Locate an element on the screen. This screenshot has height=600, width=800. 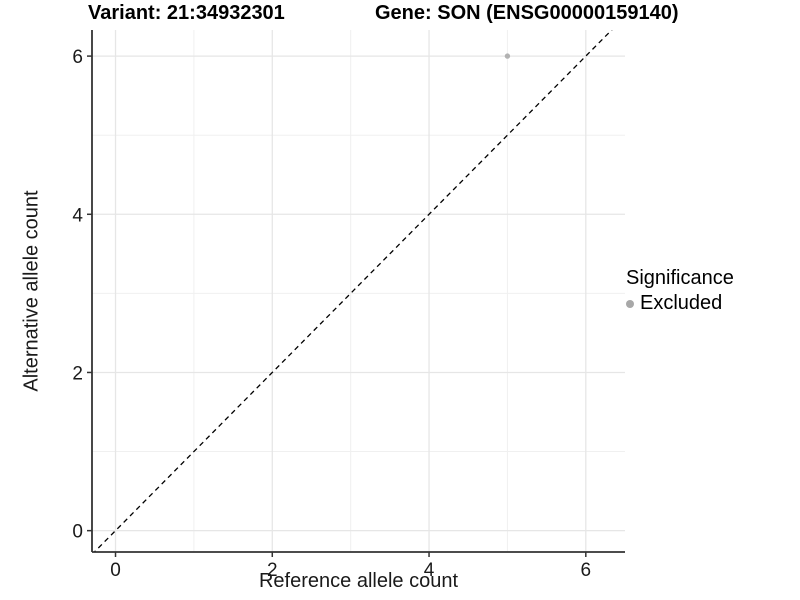
legend-item-excluded: Excluded is located at coordinates (680, 303).